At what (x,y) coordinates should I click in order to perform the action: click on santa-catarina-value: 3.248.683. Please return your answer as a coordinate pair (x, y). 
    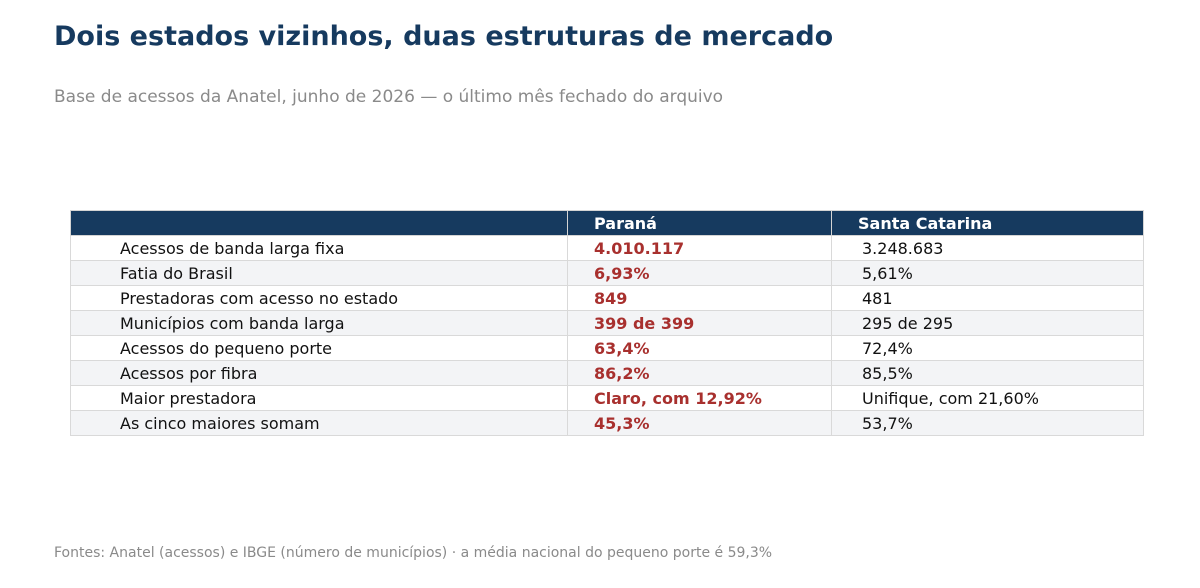
    Looking at the image, I should click on (987, 248).